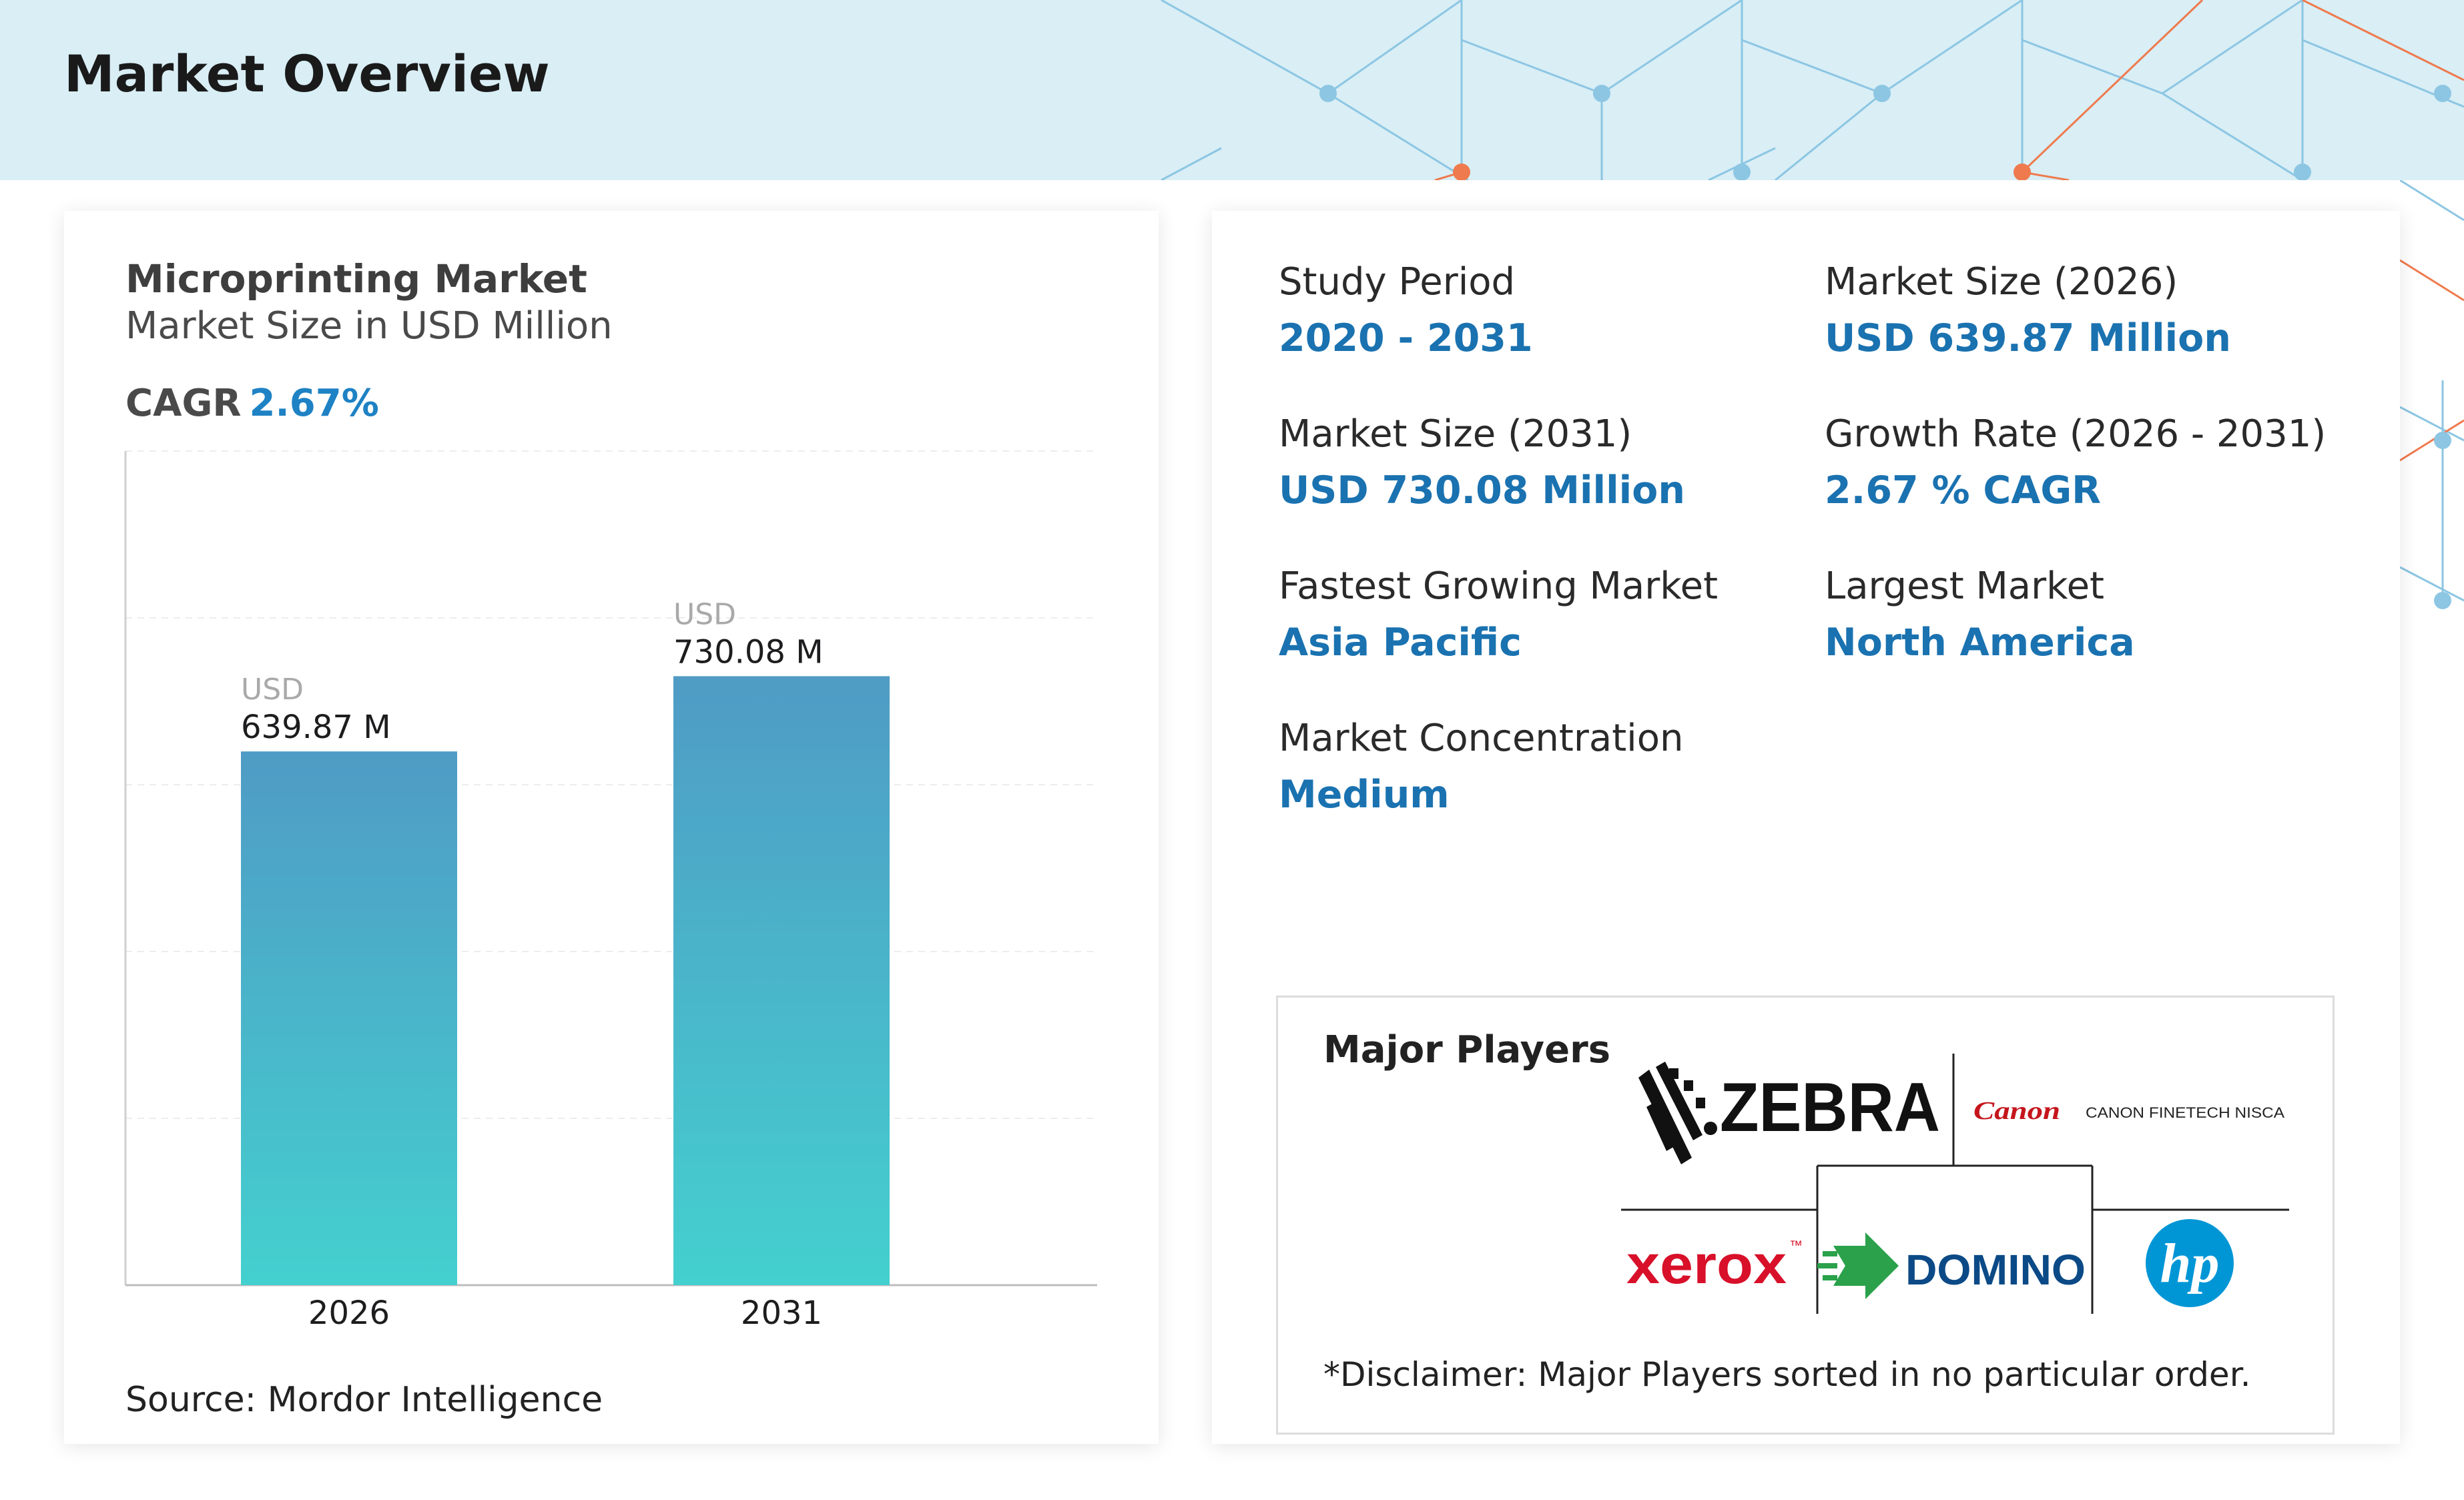 The height and width of the screenshot is (1500, 2464). Describe the element at coordinates (314, 403) in the screenshot. I see `cagr-value: 2.67%` at that location.